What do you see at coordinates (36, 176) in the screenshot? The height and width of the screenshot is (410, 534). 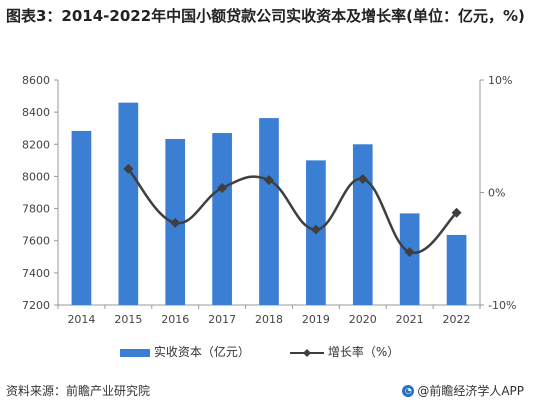 I see `left-tick-label: 8000` at bounding box center [36, 176].